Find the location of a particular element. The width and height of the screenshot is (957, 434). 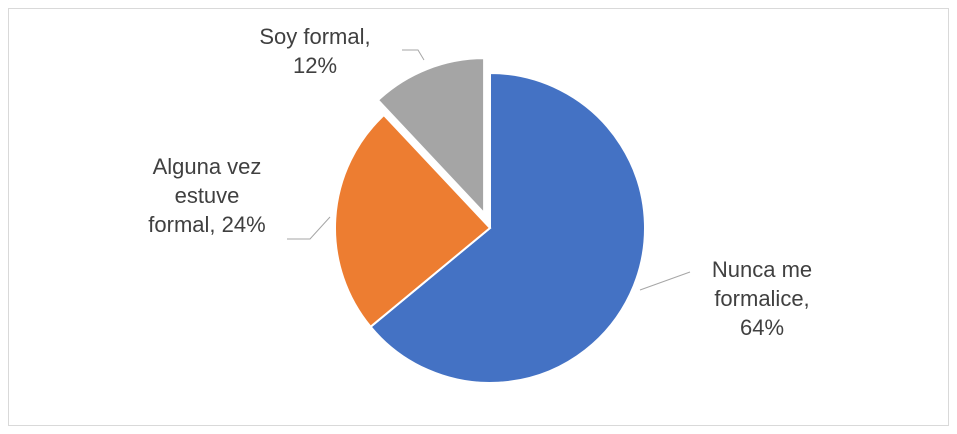

data-label-text: Nunca me formalice, 64% is located at coordinates (762, 298).